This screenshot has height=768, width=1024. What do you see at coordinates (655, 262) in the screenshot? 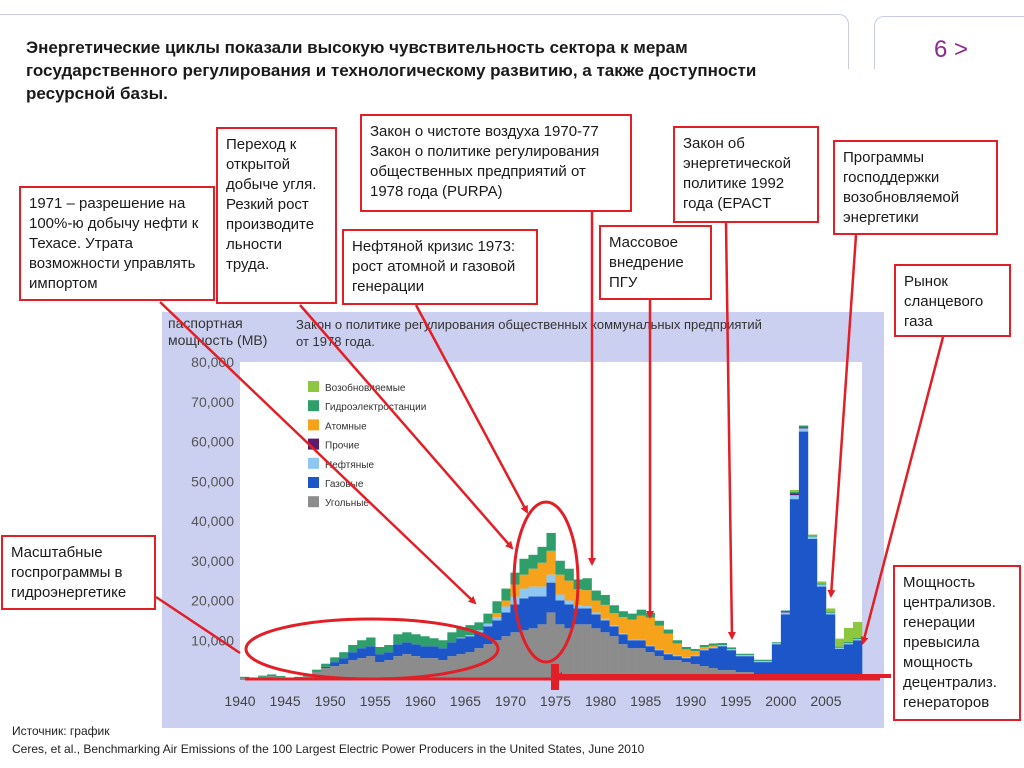
I see `callout-ccgt: Массовое внедрение ПГУ` at bounding box center [655, 262].